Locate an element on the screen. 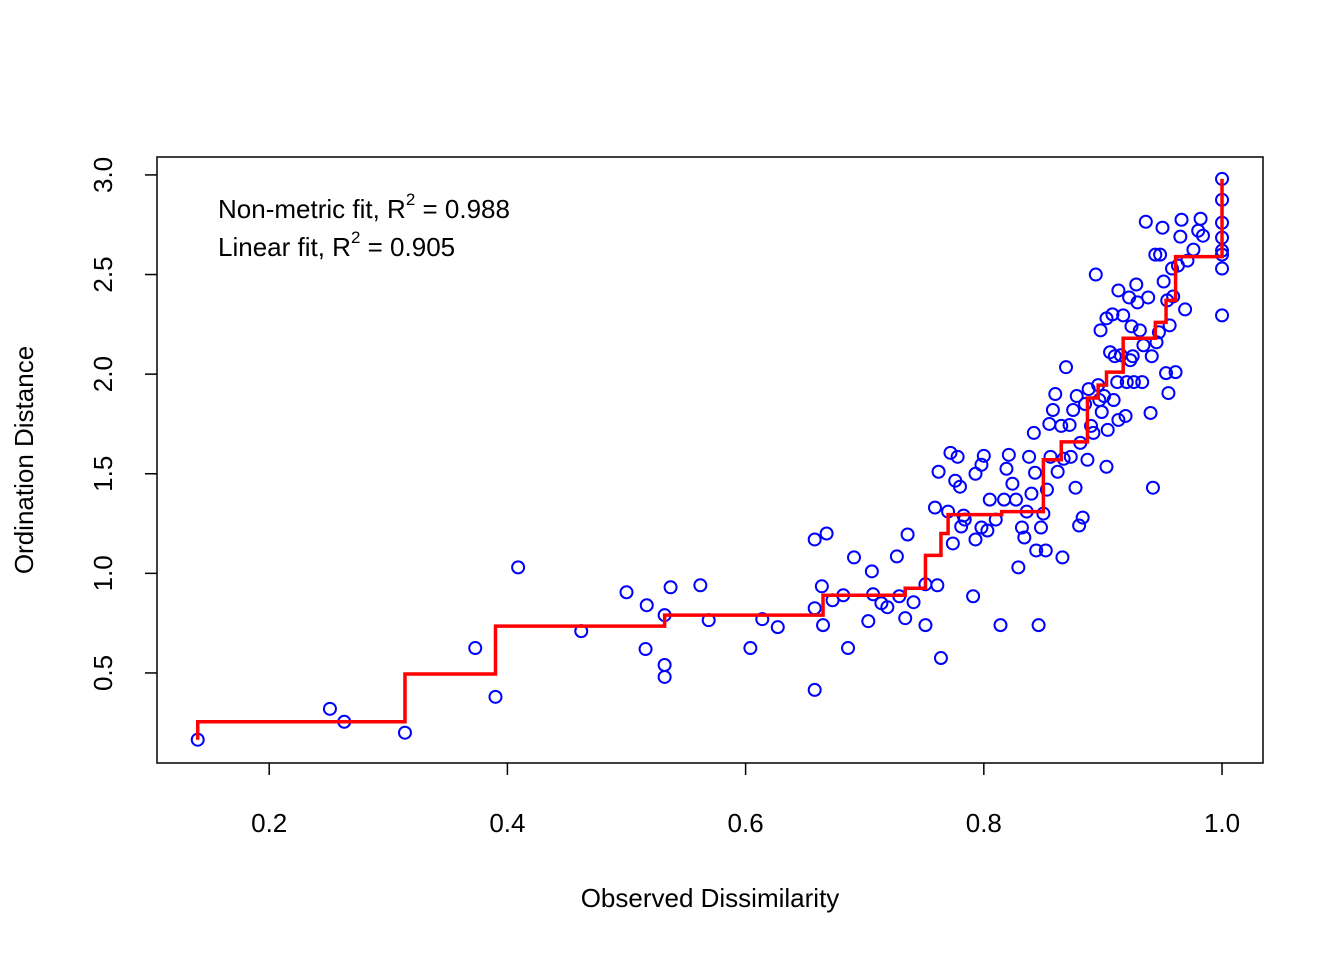  y-tick-label: 0.5 is located at coordinates (103, 673).